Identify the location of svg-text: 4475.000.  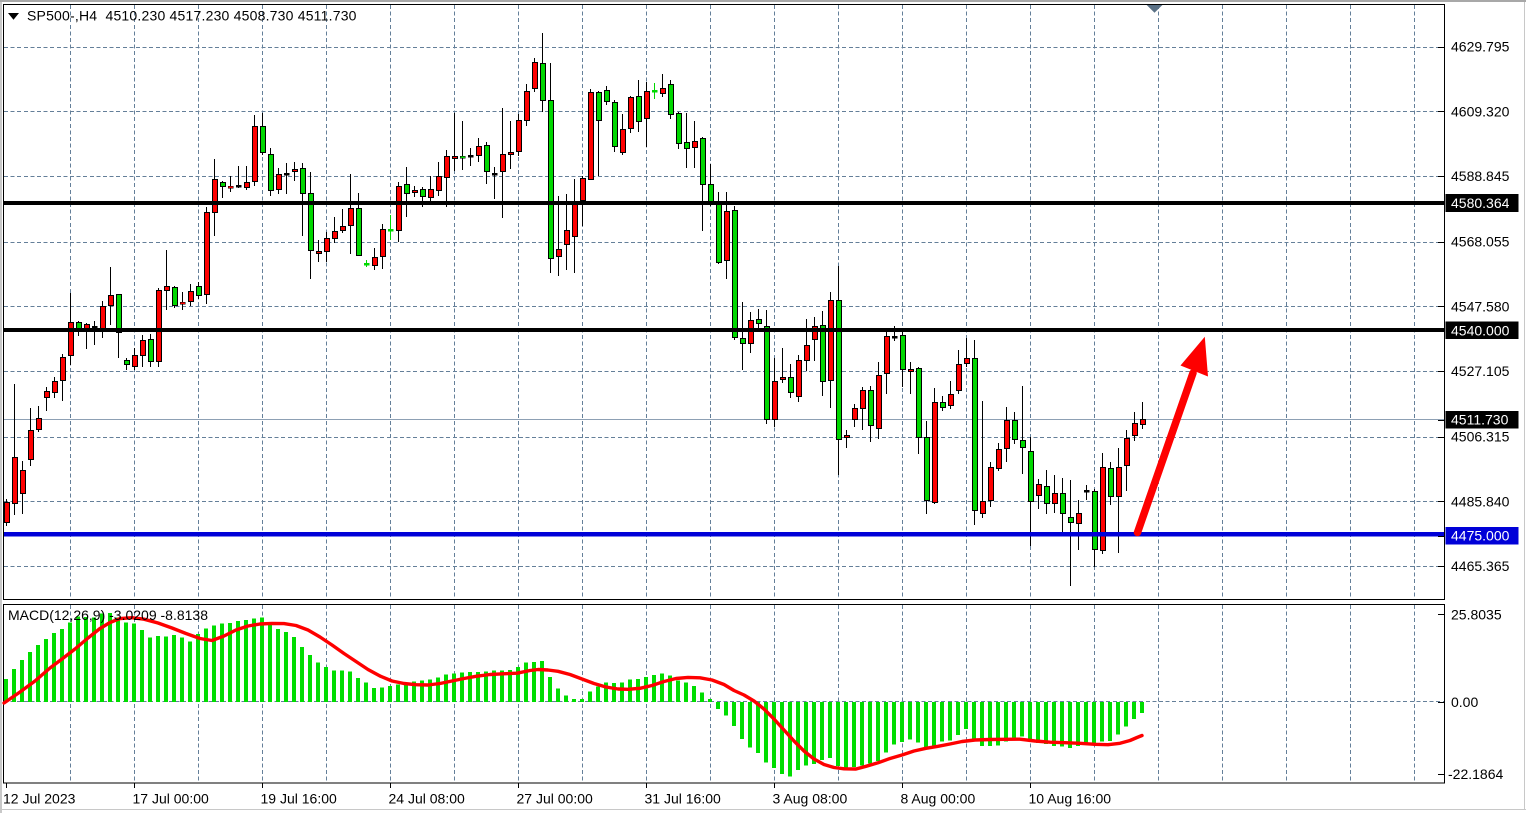
(1480, 536).